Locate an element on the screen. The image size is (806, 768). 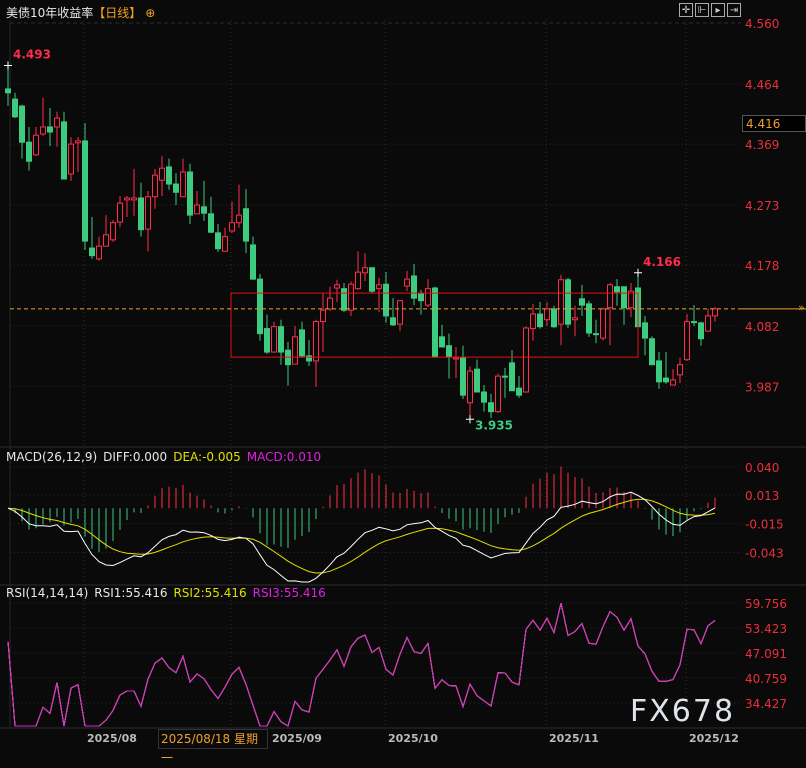
fit-left-icon: ⊩ is located at coordinates (702, 10).